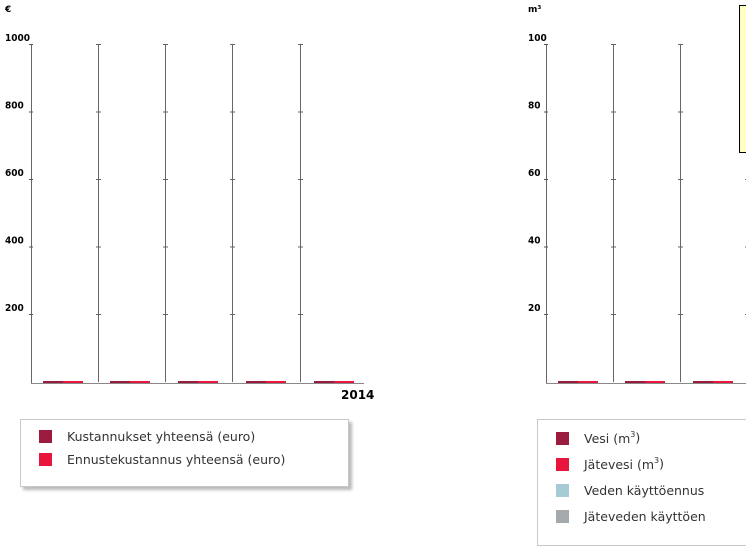  I want to click on cost-legend-item: Ennustekustannus yhteensä (euro), so click(162, 459).